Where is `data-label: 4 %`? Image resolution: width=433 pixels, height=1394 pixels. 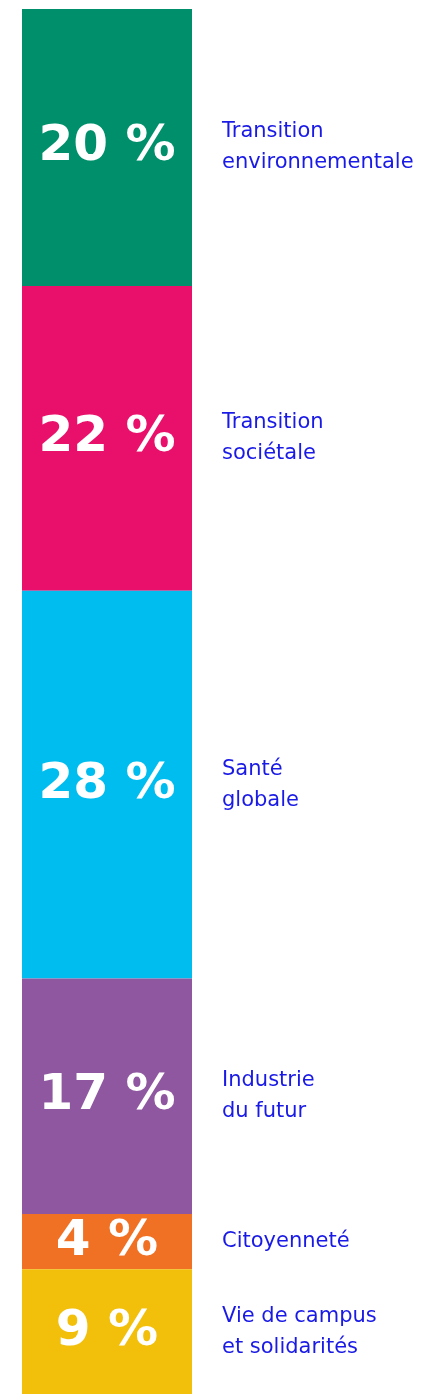
data-label: 4 % is located at coordinates (107, 1237).